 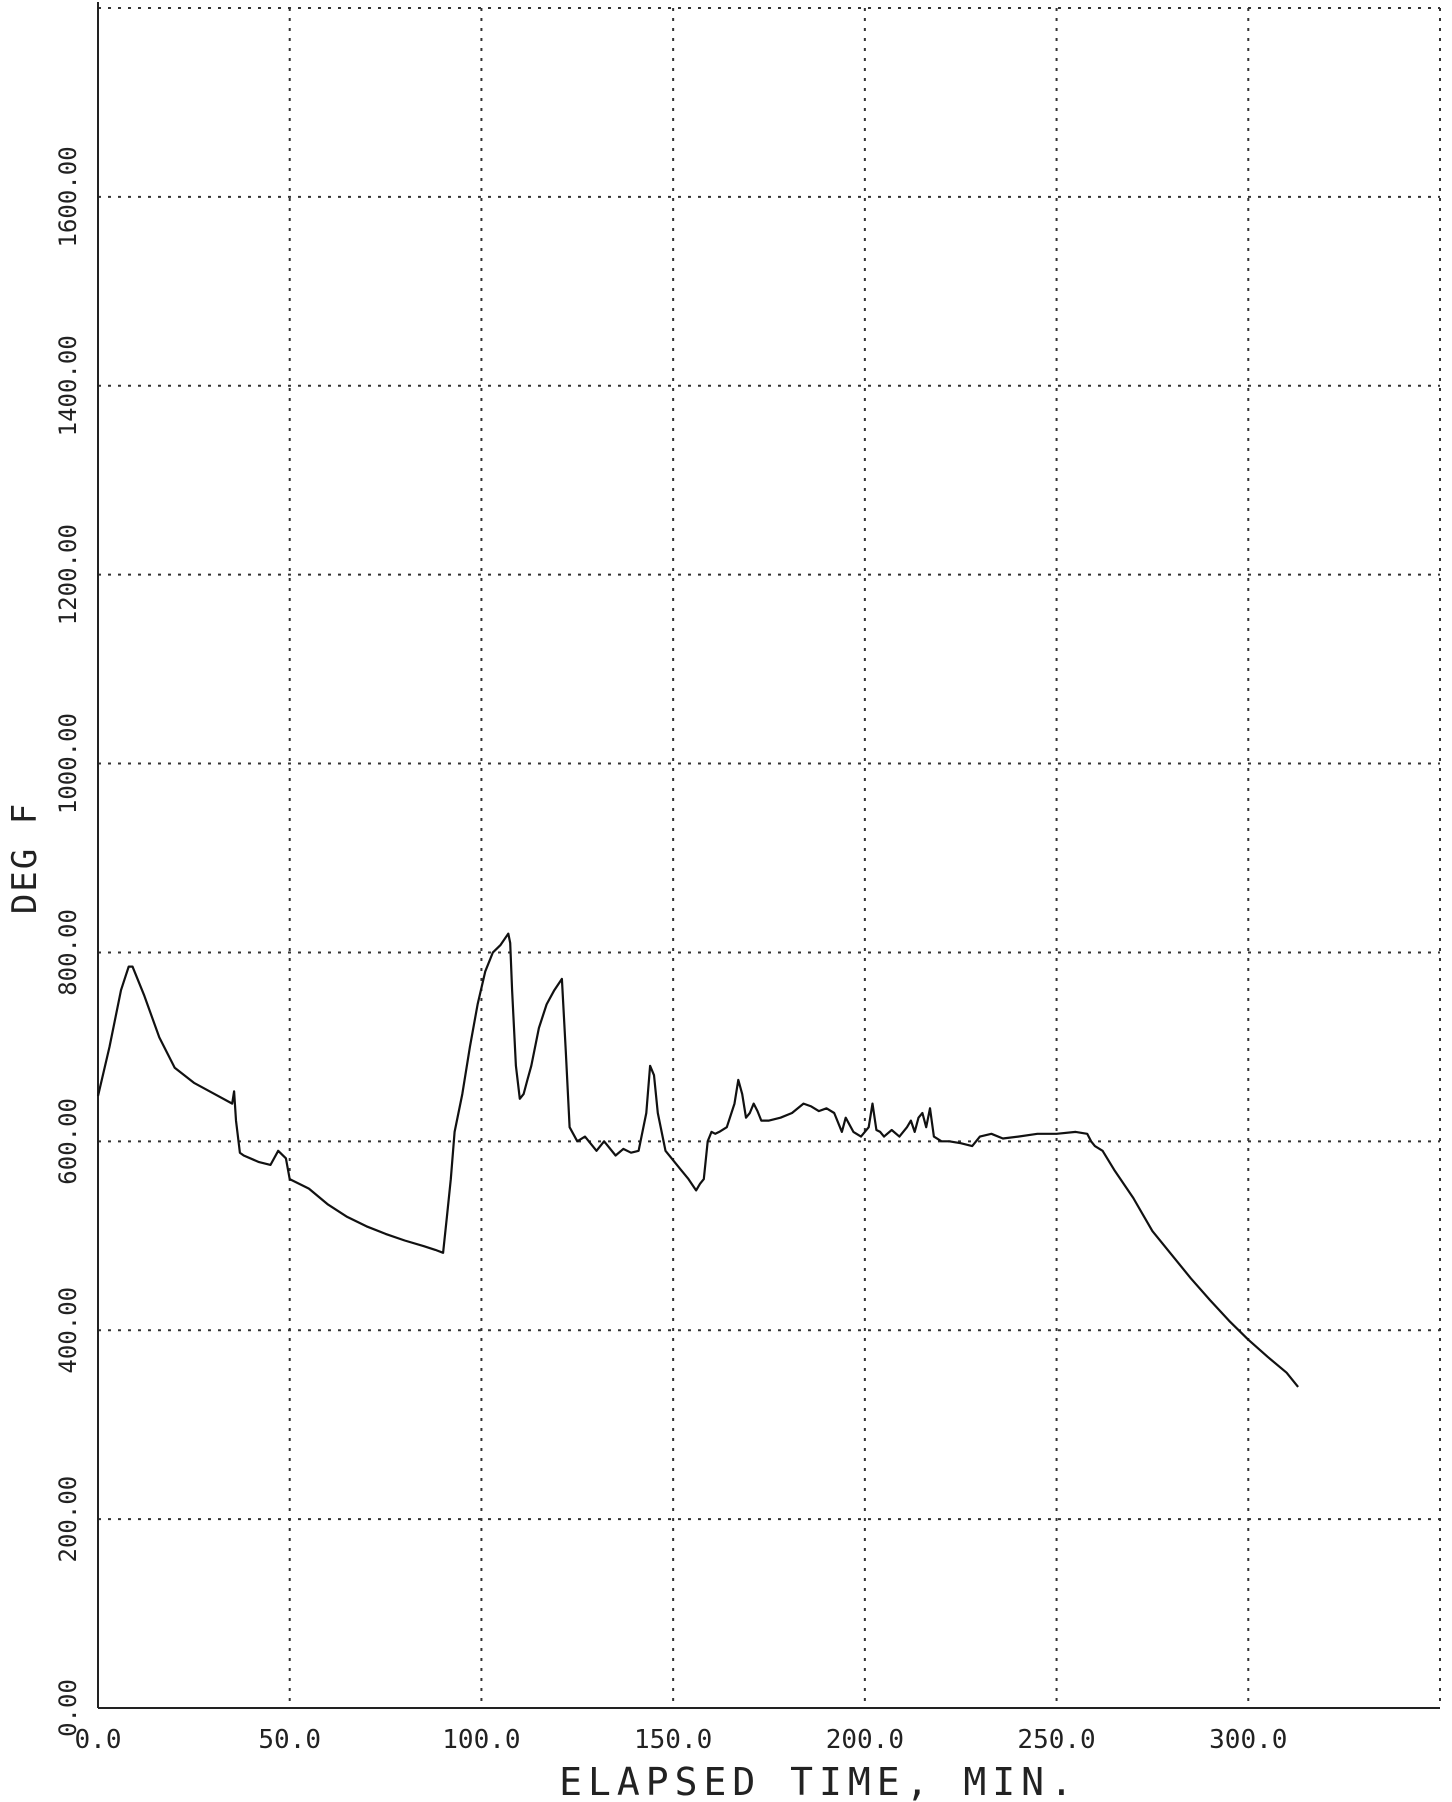 I want to click on x-tick-label: 200.0, so click(x=865, y=1740).